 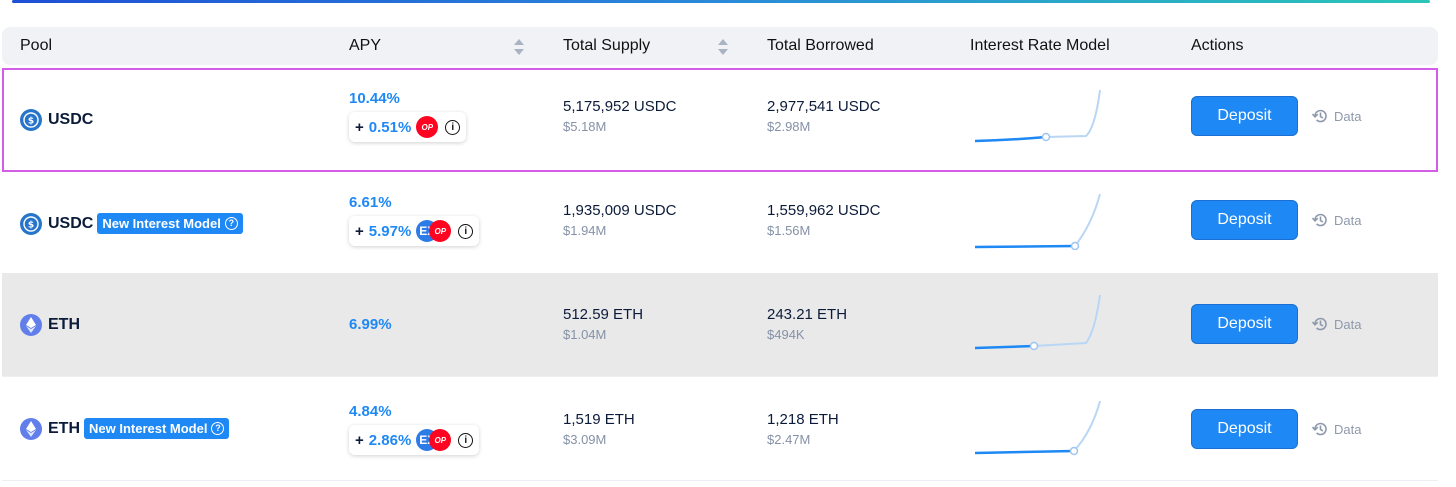 What do you see at coordinates (607, 45) in the screenshot?
I see `header-total-supply: Total Supply` at bounding box center [607, 45].